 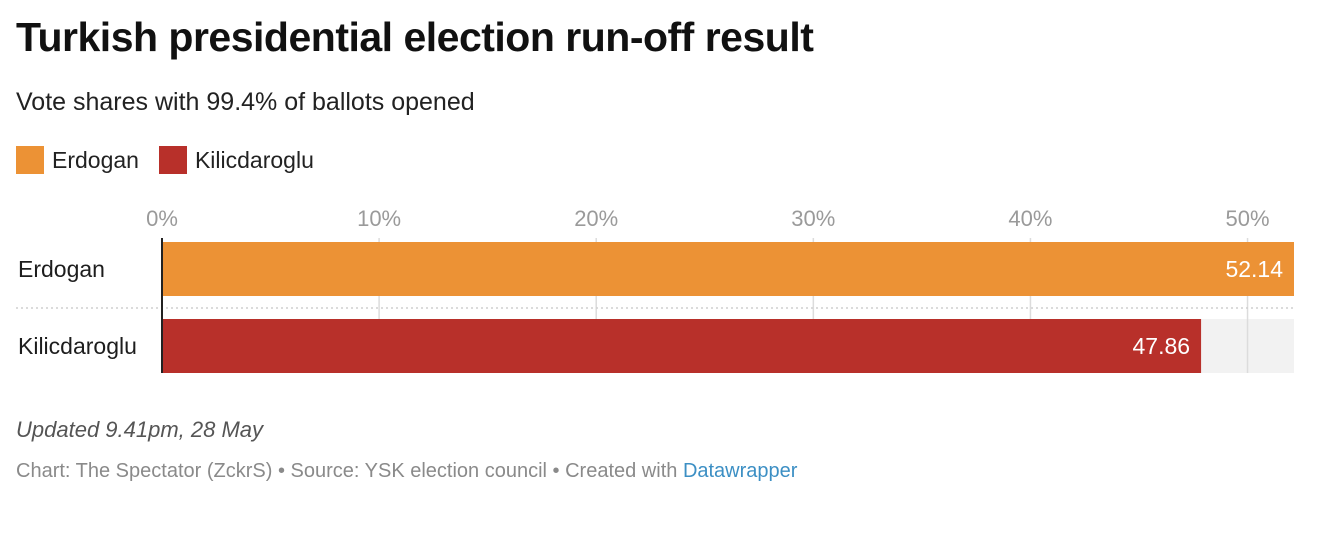 I want to click on legend: Erdogan Kilicdaroglu, so click(x=175, y=160).